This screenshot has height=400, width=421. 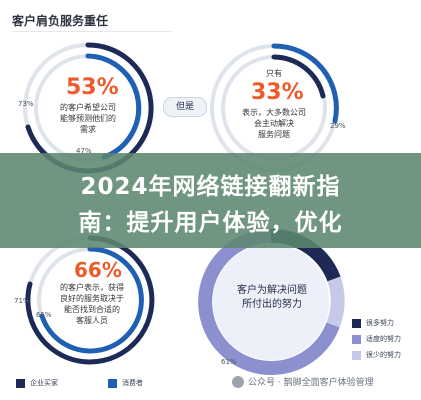 I want to click on effort-bottom-pct: 61%, so click(x=229, y=362).